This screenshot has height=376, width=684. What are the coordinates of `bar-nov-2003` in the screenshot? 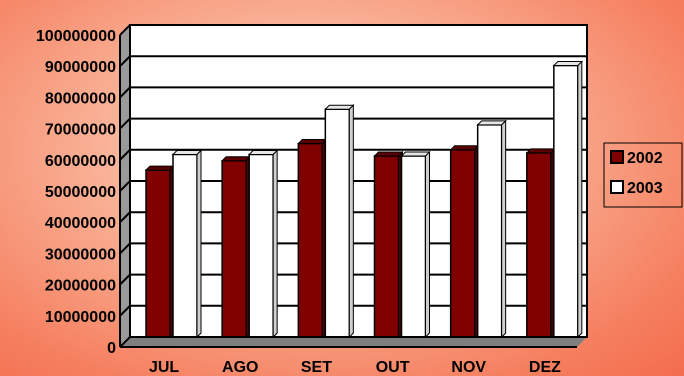 It's located at (491, 229).